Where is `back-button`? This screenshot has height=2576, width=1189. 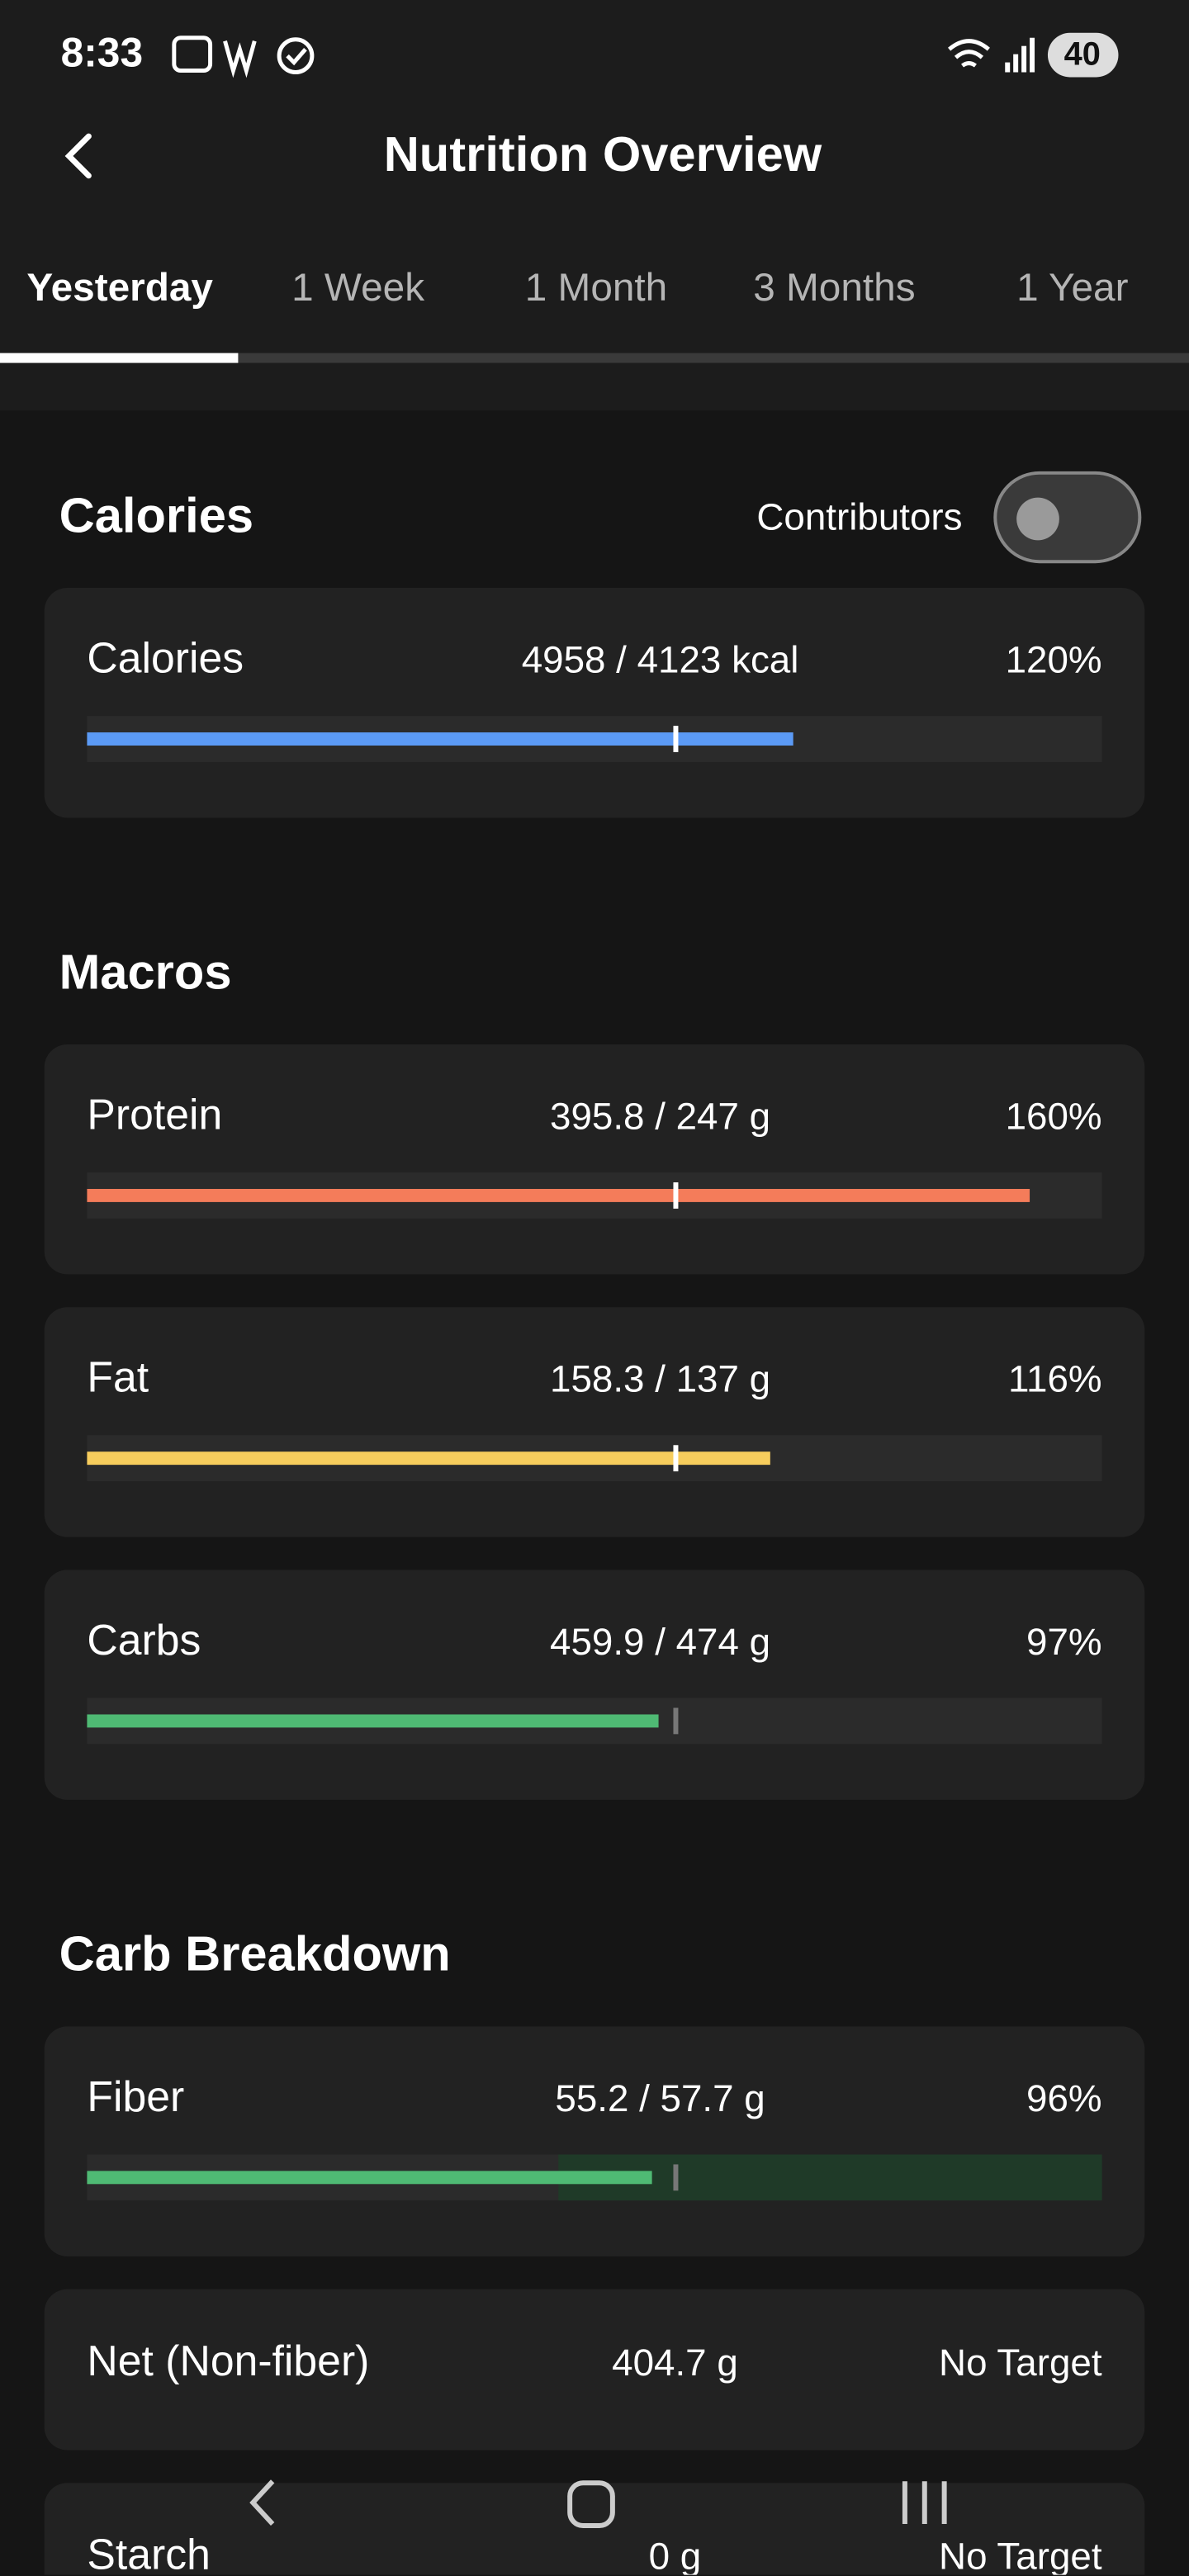 back-button is located at coordinates (80, 156).